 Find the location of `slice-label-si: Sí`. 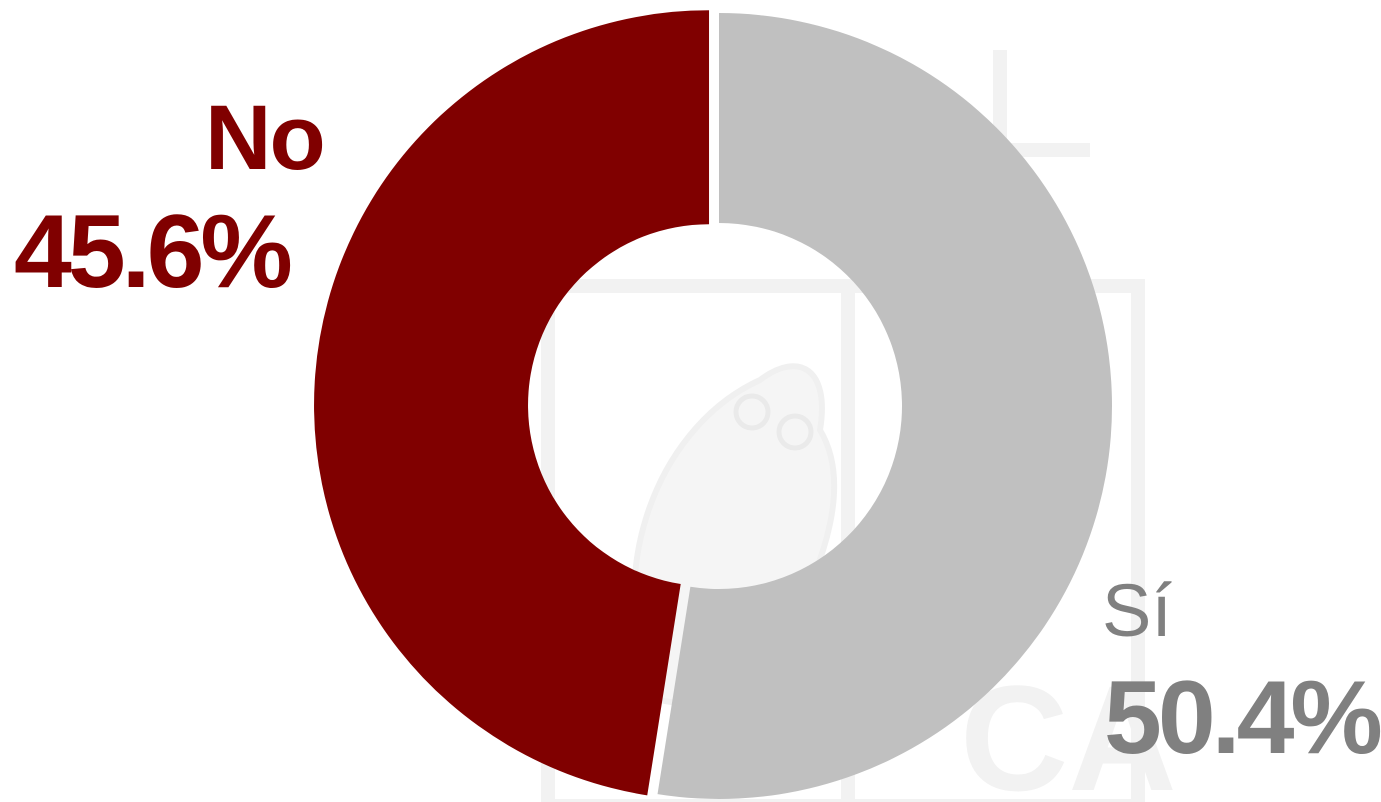

slice-label-si: Sí is located at coordinates (1137, 610).